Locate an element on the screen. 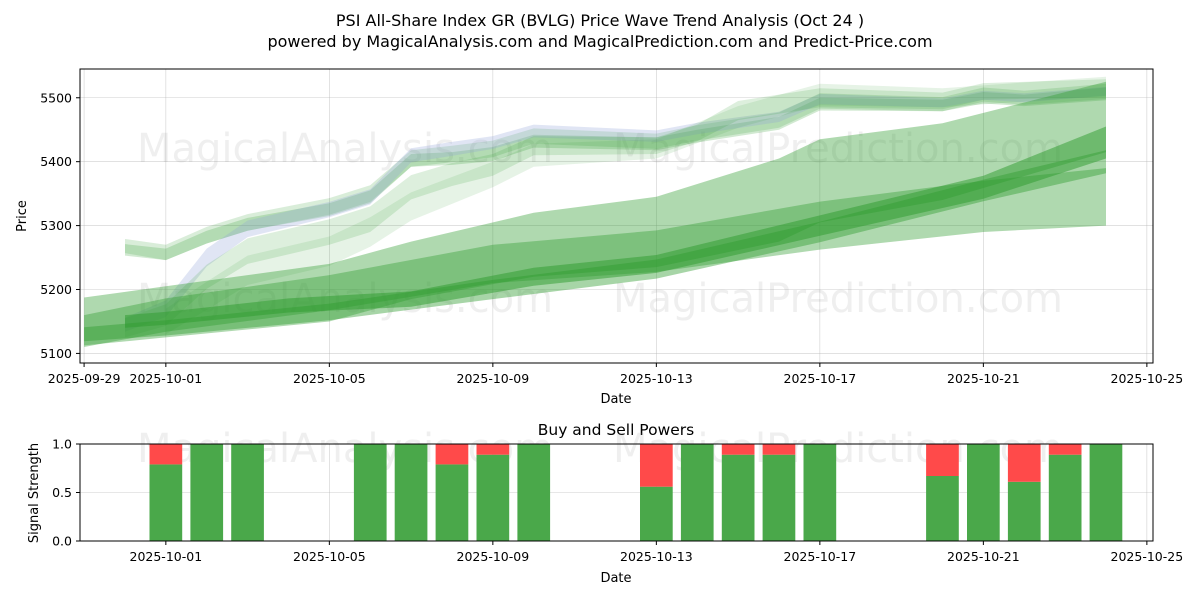 The height and width of the screenshot is (600, 1200). price-x-tick-label: 2025-10-25 is located at coordinates (1147, 378).